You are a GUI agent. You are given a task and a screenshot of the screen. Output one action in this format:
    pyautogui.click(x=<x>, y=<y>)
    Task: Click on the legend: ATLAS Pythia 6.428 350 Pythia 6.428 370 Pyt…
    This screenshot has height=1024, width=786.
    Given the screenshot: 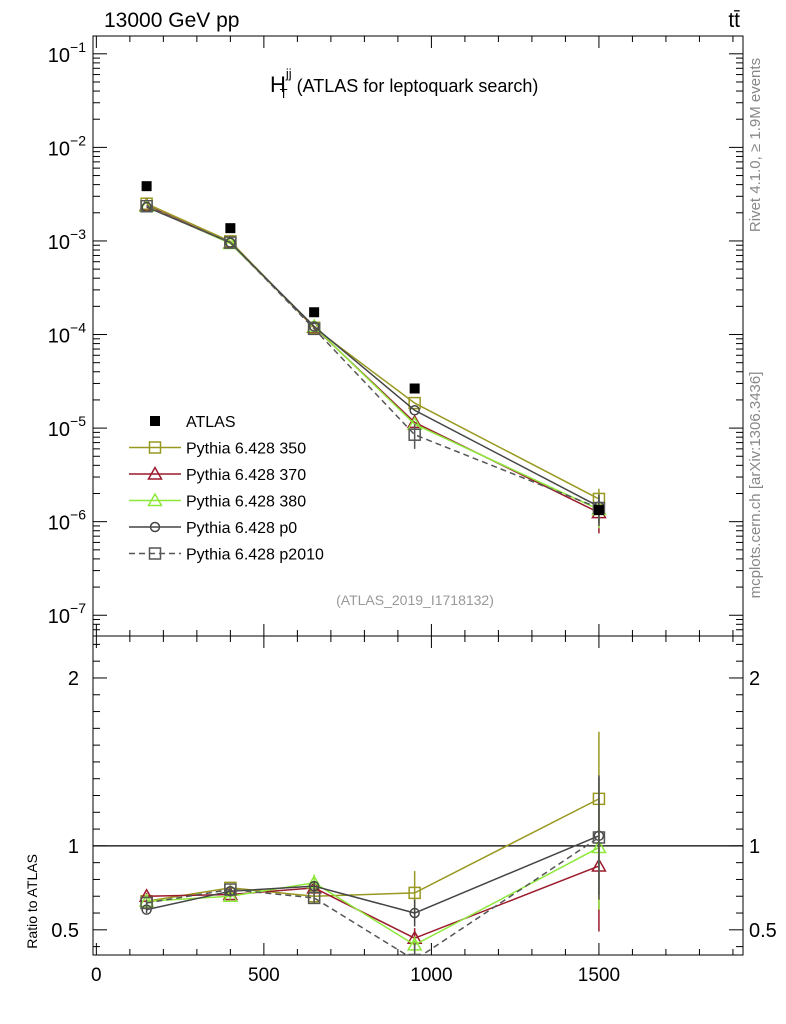 What is the action you would take?
    pyautogui.click(x=226, y=489)
    